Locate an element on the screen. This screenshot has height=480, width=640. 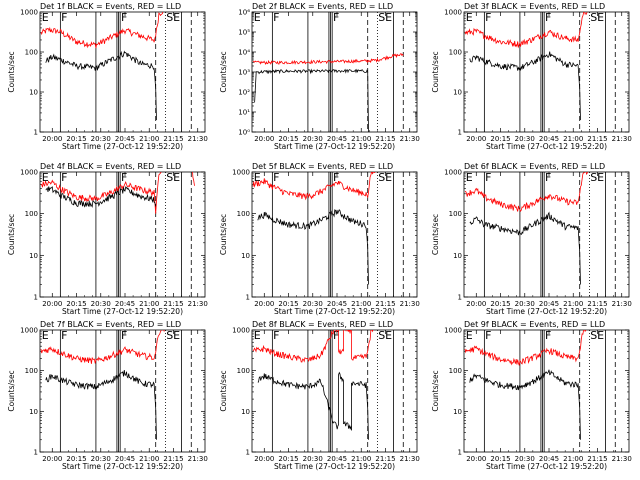
panel-title: Det 9f BLACK = Events, RED = LLD is located at coordinates (534, 324).